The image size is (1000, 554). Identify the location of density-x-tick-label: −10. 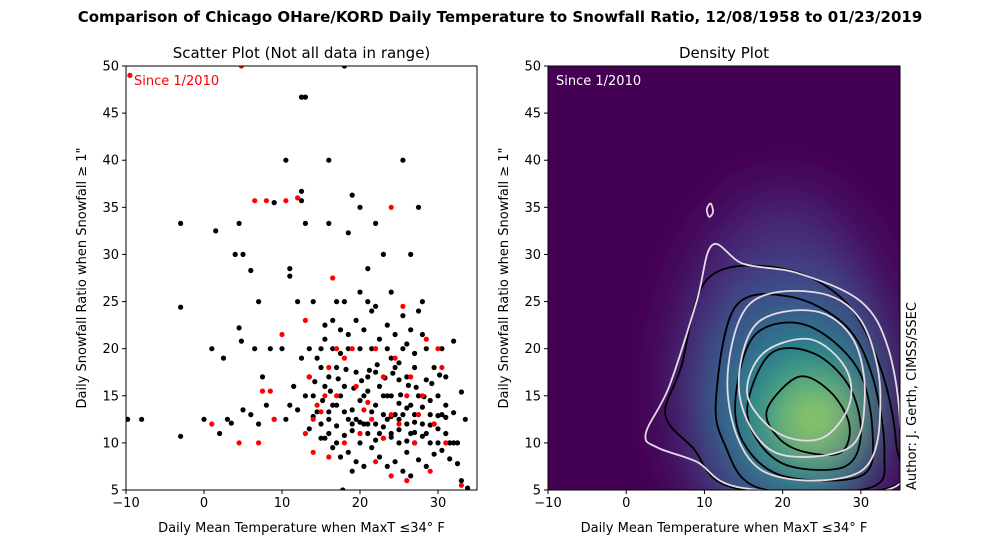
(547, 503).